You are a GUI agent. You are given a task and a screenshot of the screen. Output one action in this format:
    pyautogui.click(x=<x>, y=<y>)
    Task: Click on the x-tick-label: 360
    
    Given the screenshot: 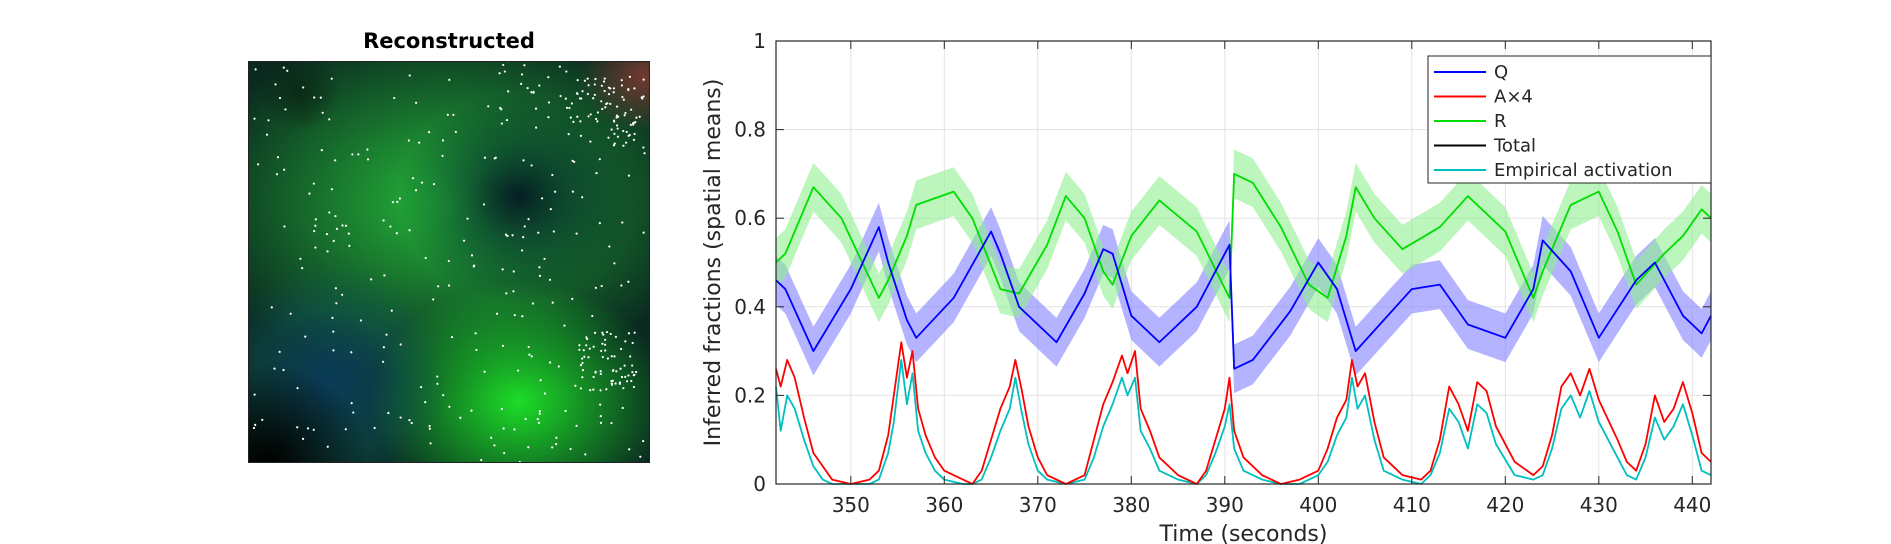 What is the action you would take?
    pyautogui.click(x=944, y=505)
    